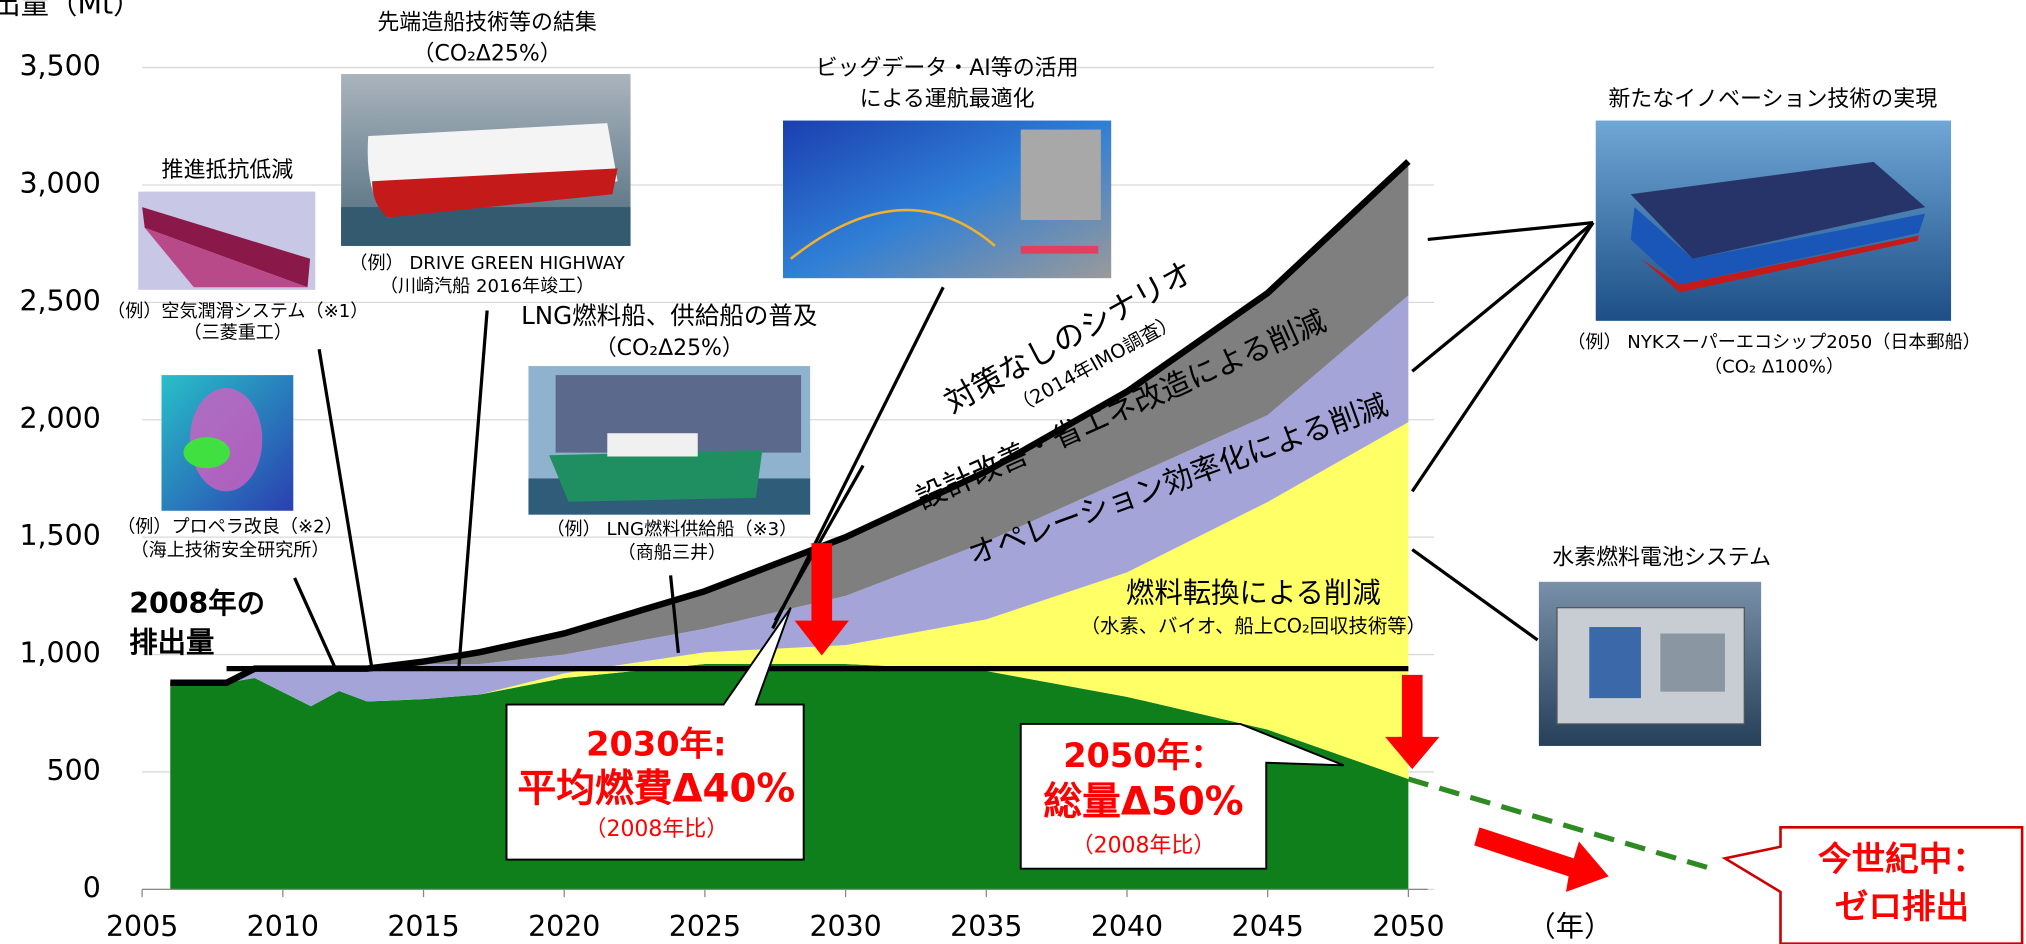  What do you see at coordinates (986, 926) in the screenshot?
I see `x-tick-label: 2035` at bounding box center [986, 926].